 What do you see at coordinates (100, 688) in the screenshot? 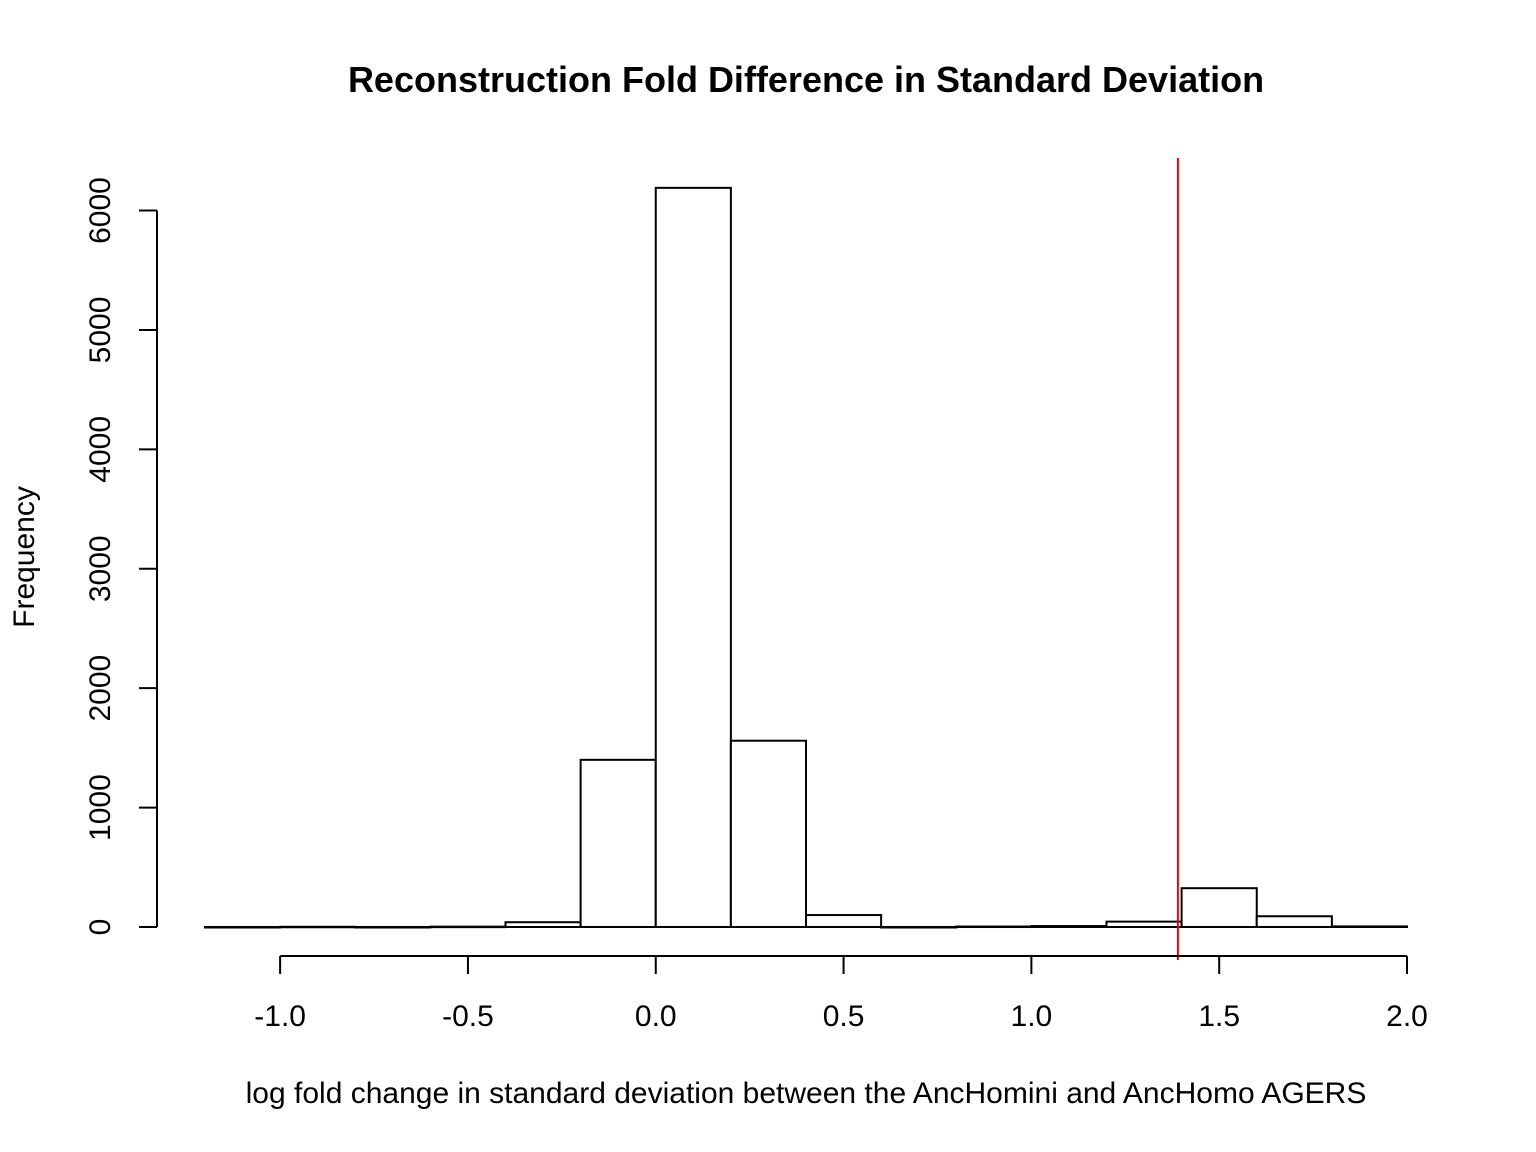
I see `y-tick-label: 2000` at bounding box center [100, 688].